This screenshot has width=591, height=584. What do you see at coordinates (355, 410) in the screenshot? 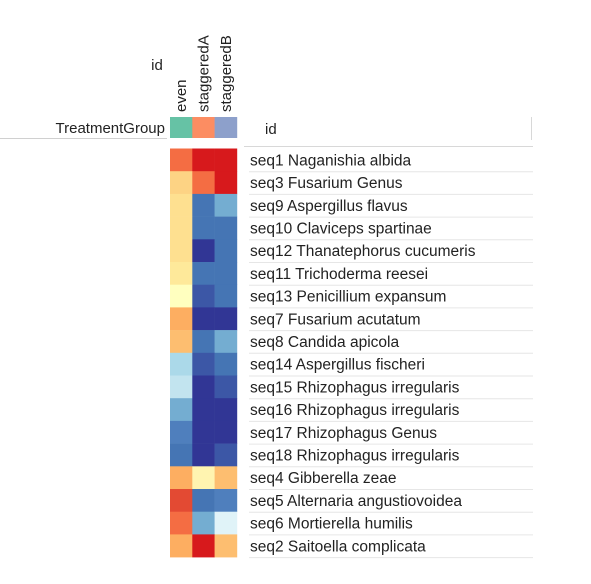
I see `row-label: seq16 Rhizophagus irregularis` at bounding box center [355, 410].